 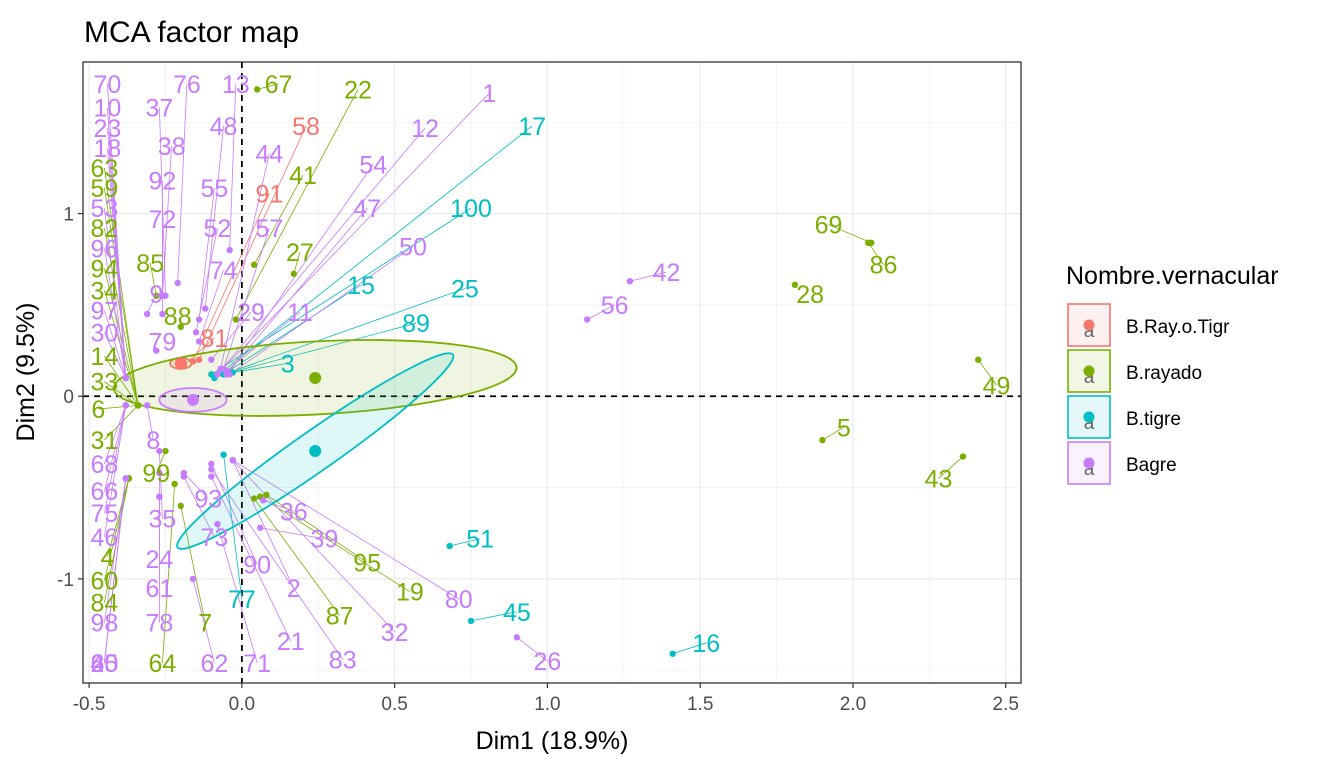 What do you see at coordinates (187, 85) in the screenshot?
I see `point-label-bagre: 76` at bounding box center [187, 85].